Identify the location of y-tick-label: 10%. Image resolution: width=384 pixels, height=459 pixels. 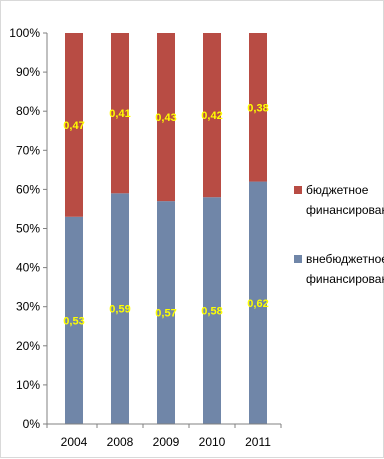
(28, 385).